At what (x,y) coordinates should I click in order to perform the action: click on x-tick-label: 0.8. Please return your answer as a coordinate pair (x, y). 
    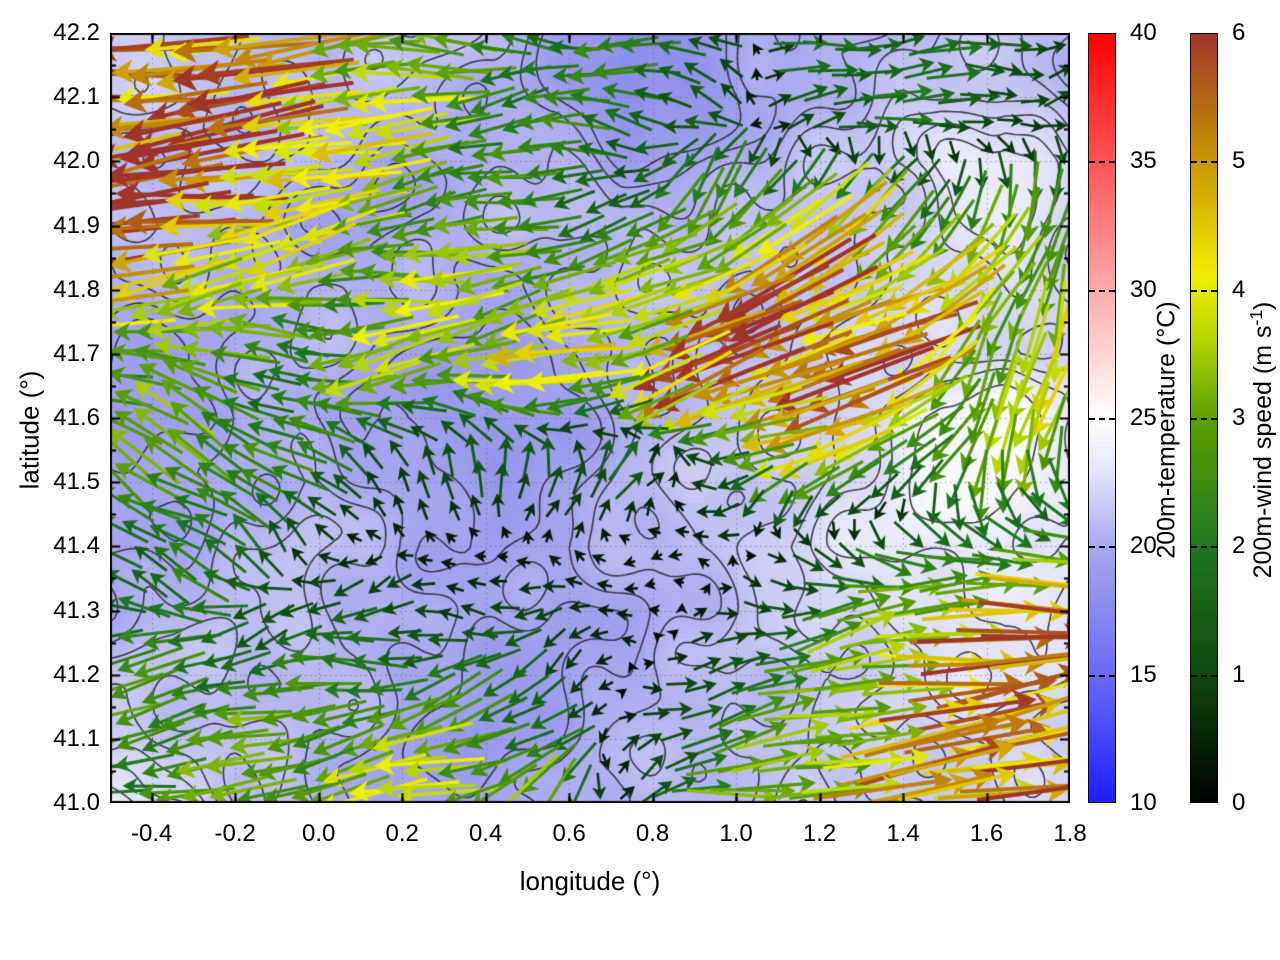
    Looking at the image, I should click on (652, 833).